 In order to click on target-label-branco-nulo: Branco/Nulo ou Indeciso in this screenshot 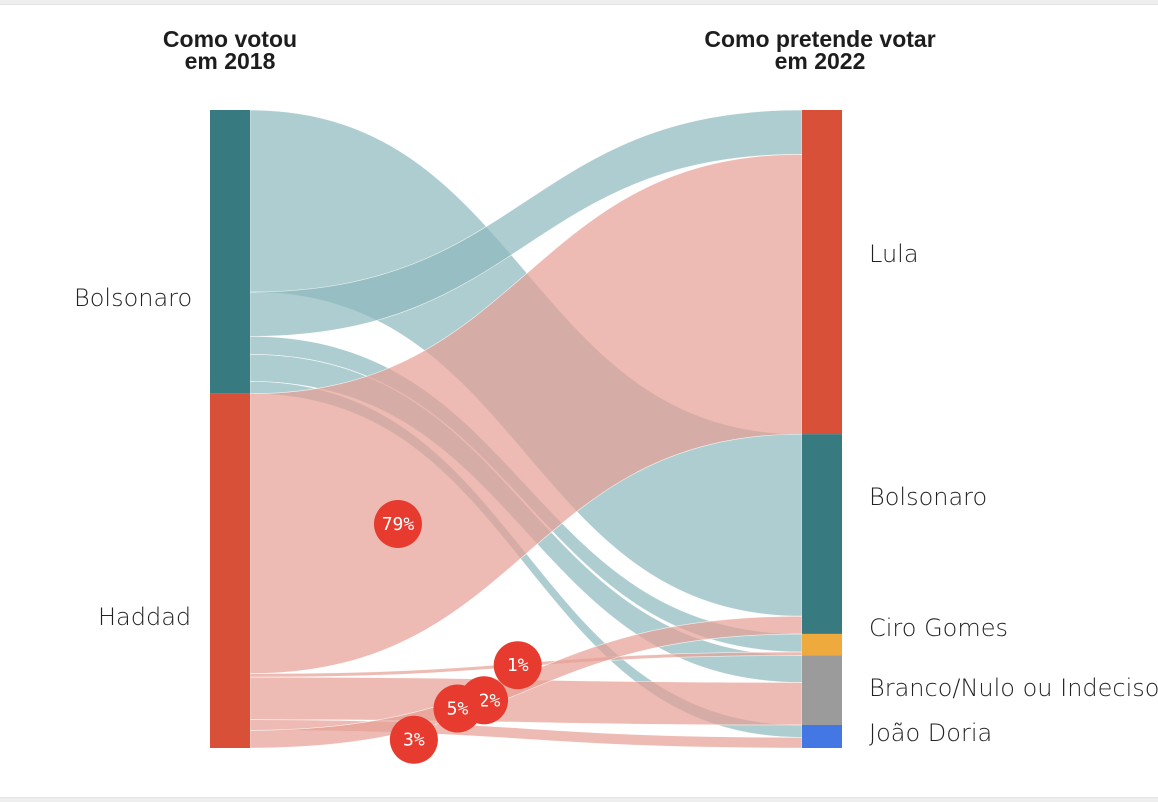, I will do `click(1013, 688)`.